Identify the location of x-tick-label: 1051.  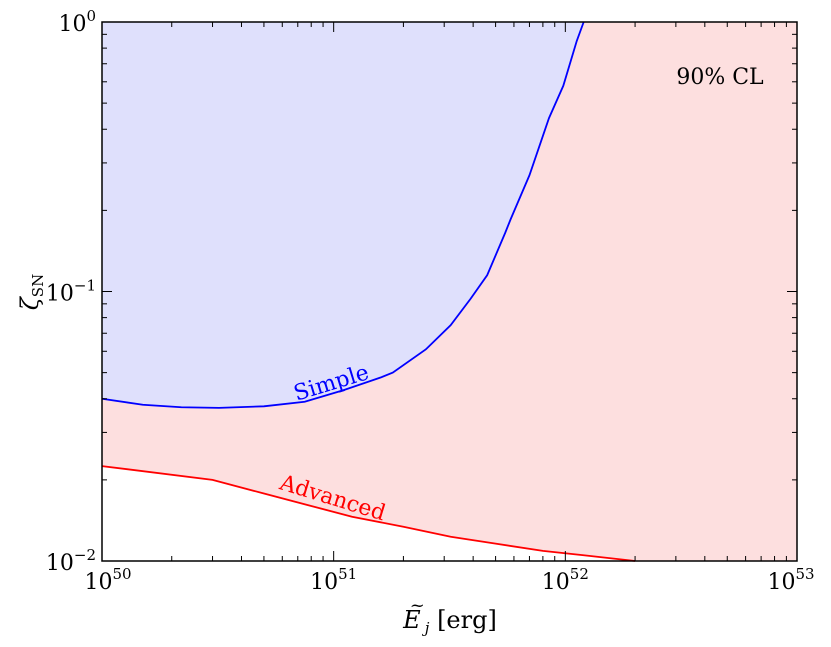
(333, 580).